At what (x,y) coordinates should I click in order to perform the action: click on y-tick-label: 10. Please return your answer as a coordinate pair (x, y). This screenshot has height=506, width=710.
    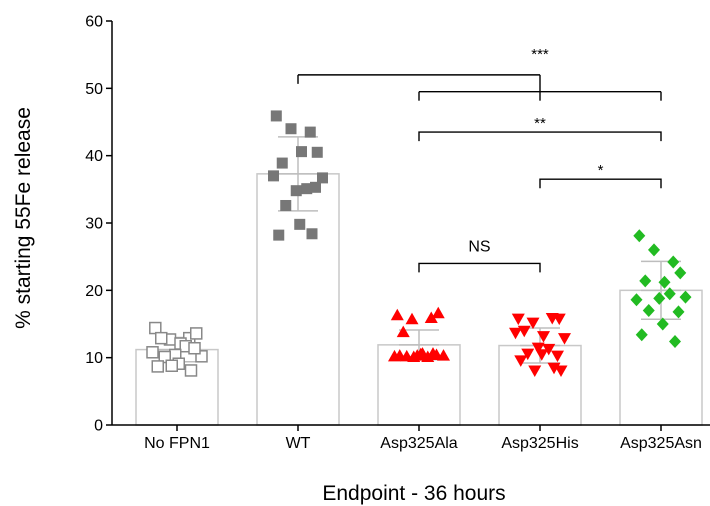
    Looking at the image, I should click on (94, 358).